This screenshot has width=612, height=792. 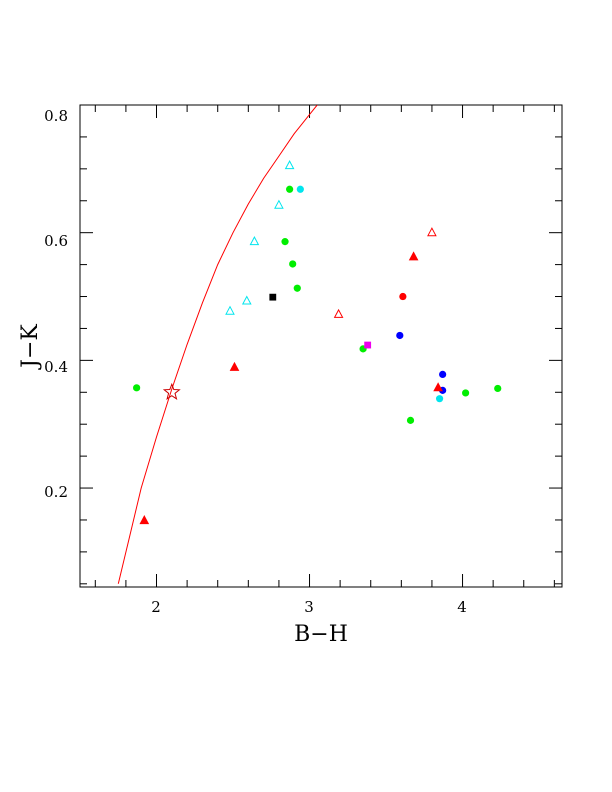 I want to click on y-tick-label-0.4: 0.4, so click(x=56, y=367).